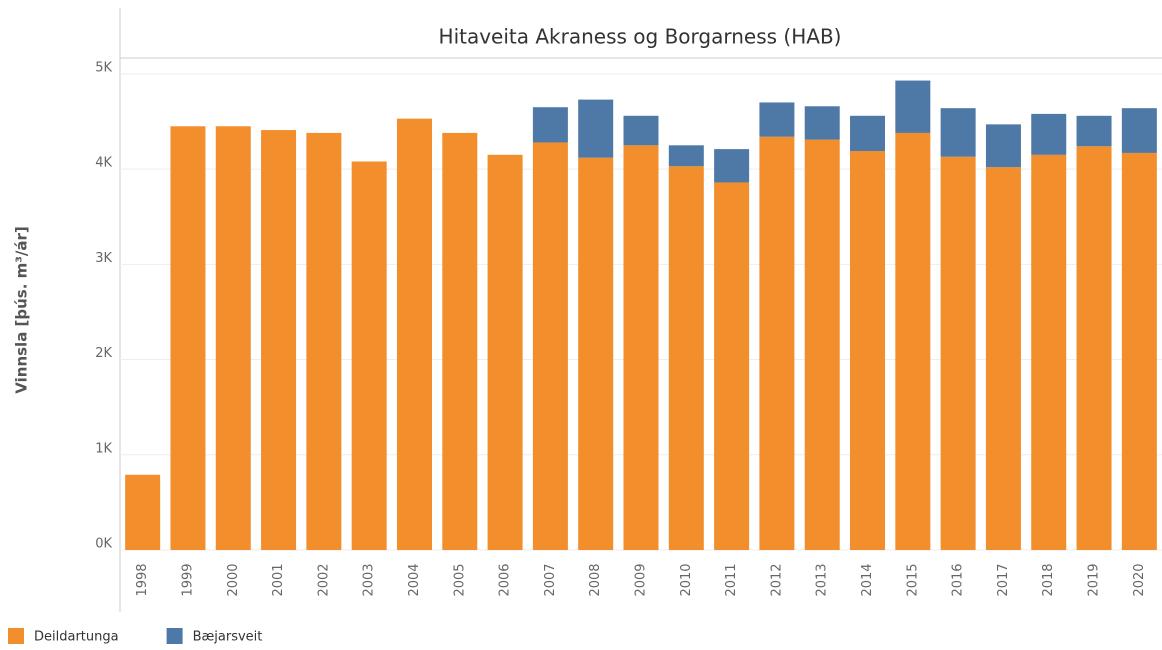  What do you see at coordinates (103, 67) in the screenshot?
I see `y-tick-label: 5K` at bounding box center [103, 67].